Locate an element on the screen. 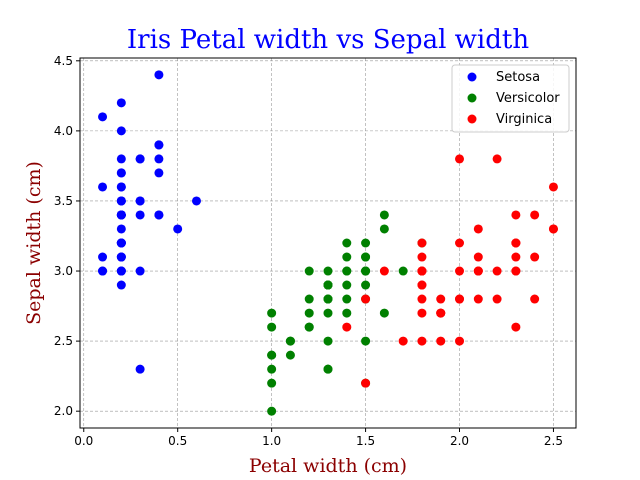 This screenshot has height=480, width=640. x-axis-label: Petal width (cm) is located at coordinates (328, 466).